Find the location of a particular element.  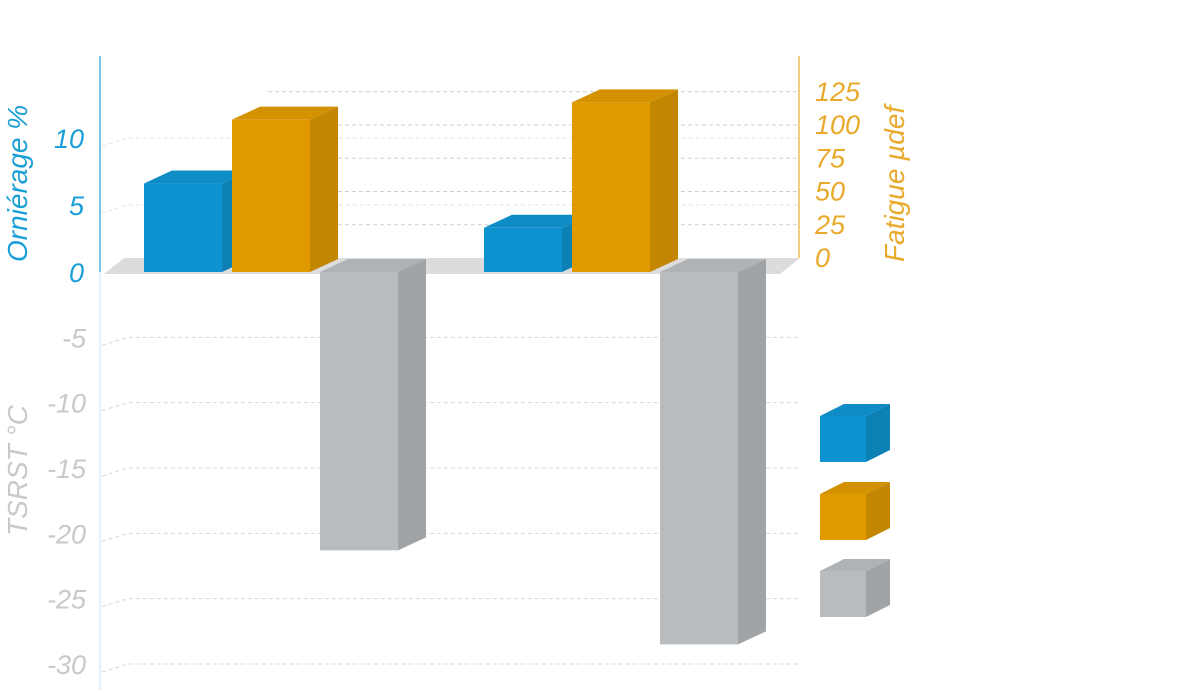

left-top-tick-label: 0 is located at coordinates (76, 273).